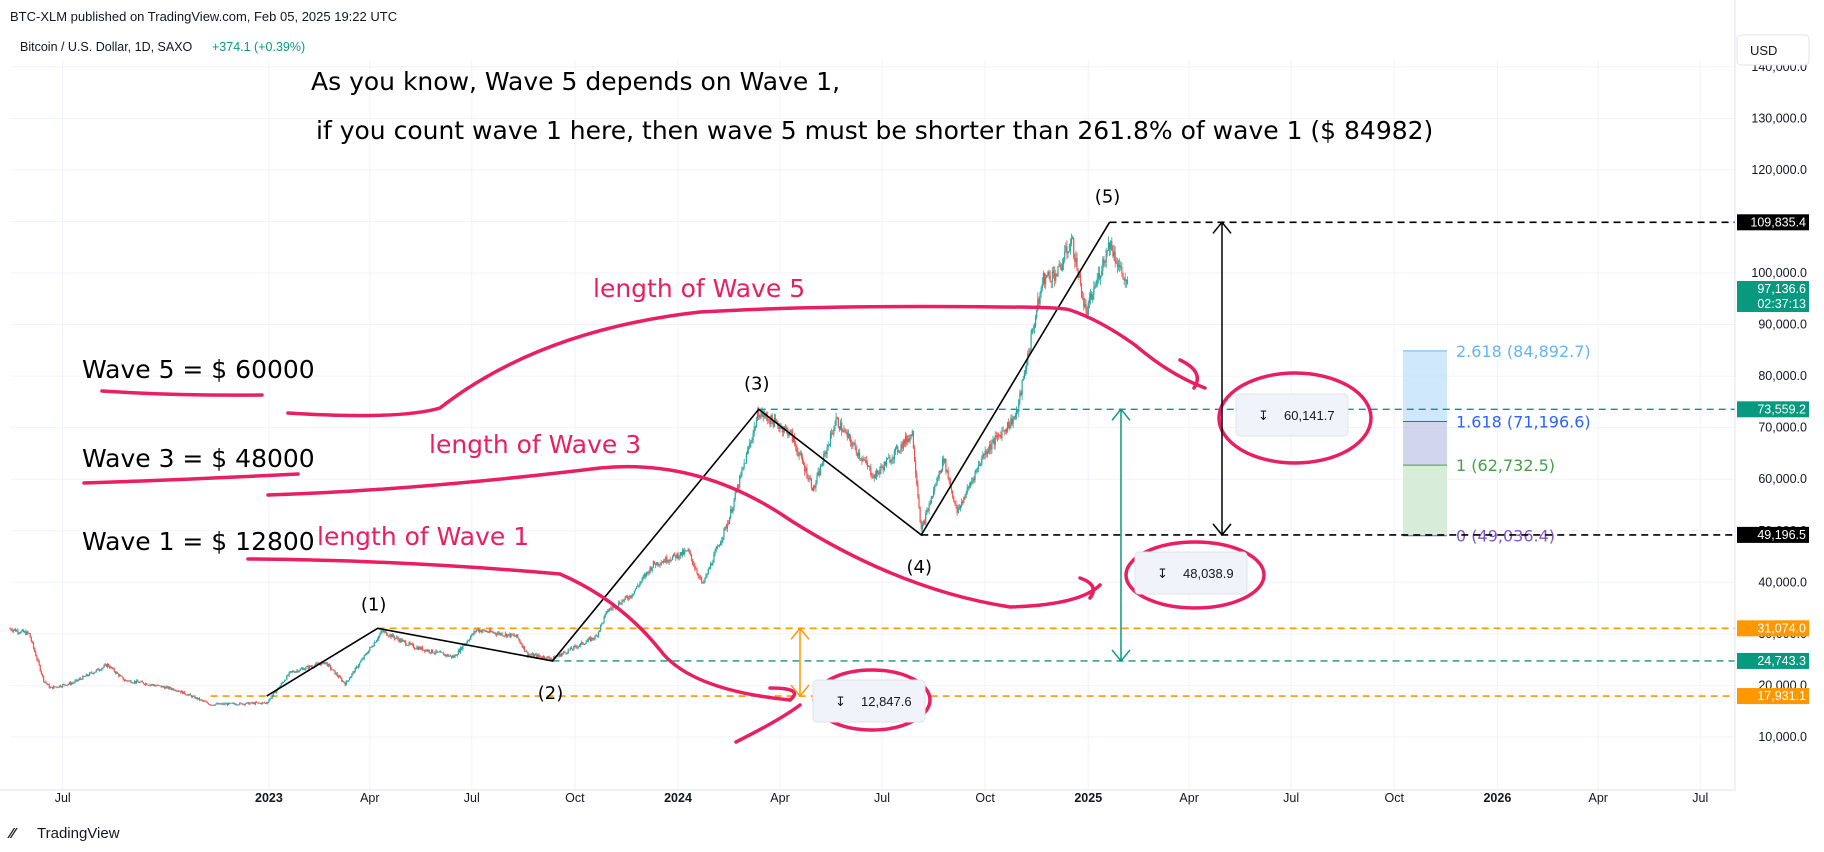  Describe the element at coordinates (1195, 575) in the screenshot. I see `freehand-circle` at that location.